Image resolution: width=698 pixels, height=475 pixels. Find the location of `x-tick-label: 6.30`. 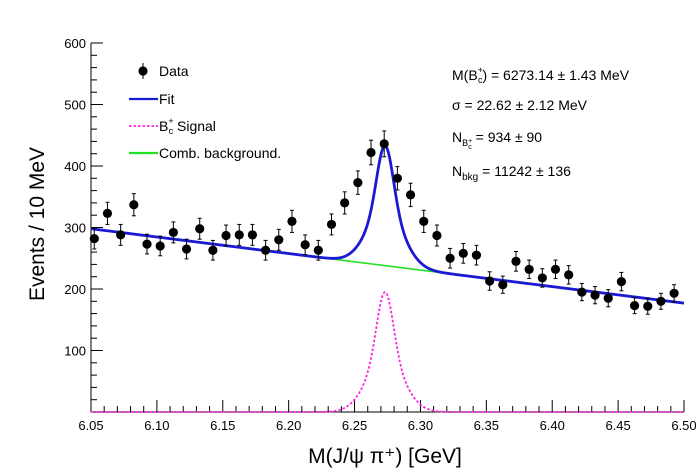

x-tick-label: 6.30 is located at coordinates (420, 425).